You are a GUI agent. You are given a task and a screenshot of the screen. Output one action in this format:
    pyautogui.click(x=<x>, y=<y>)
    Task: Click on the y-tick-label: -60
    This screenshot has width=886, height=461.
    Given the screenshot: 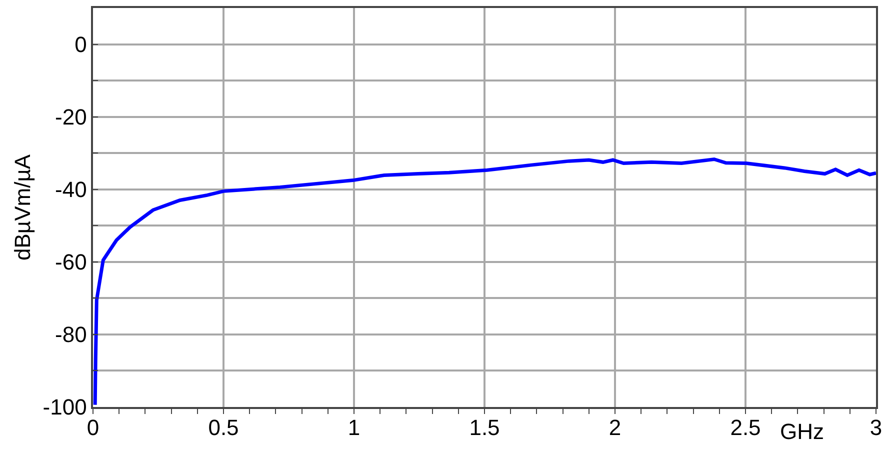 What is the action you would take?
    pyautogui.click(x=71, y=262)
    